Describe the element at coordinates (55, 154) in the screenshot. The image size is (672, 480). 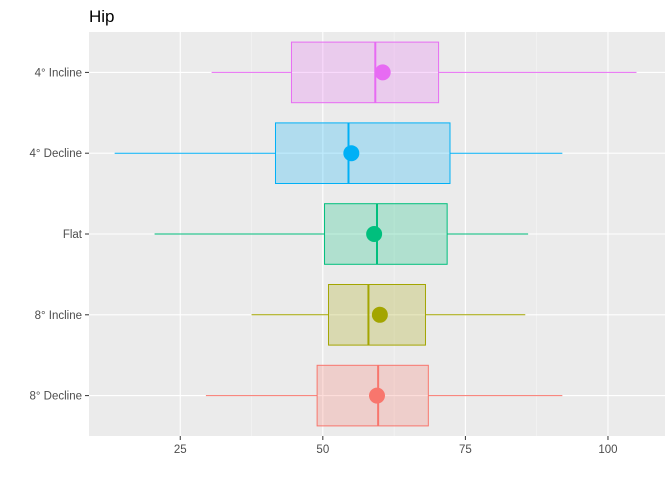
I see `y-tick-label: 4° Decline` at that location.